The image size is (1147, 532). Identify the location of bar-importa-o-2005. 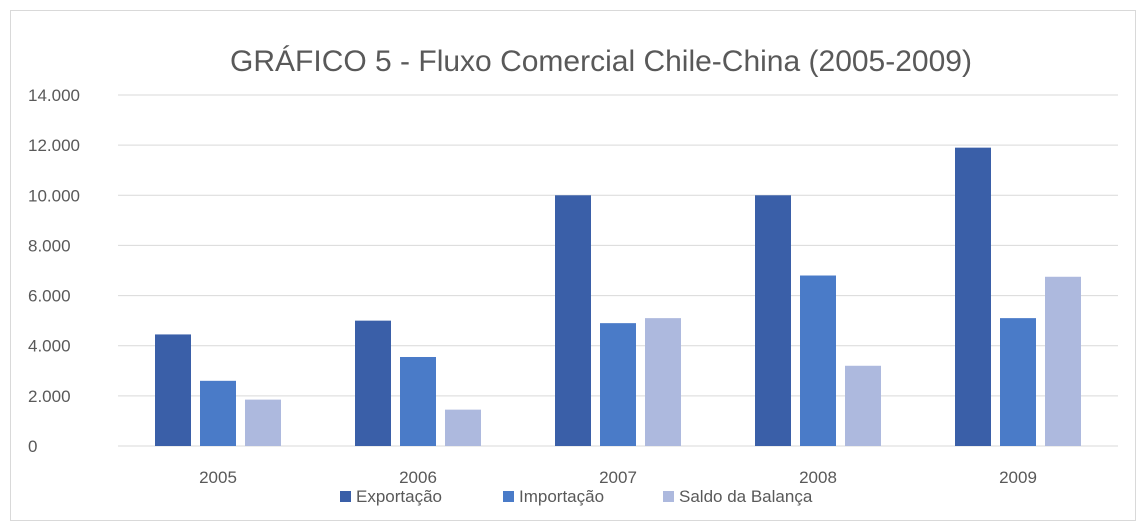
(218, 413).